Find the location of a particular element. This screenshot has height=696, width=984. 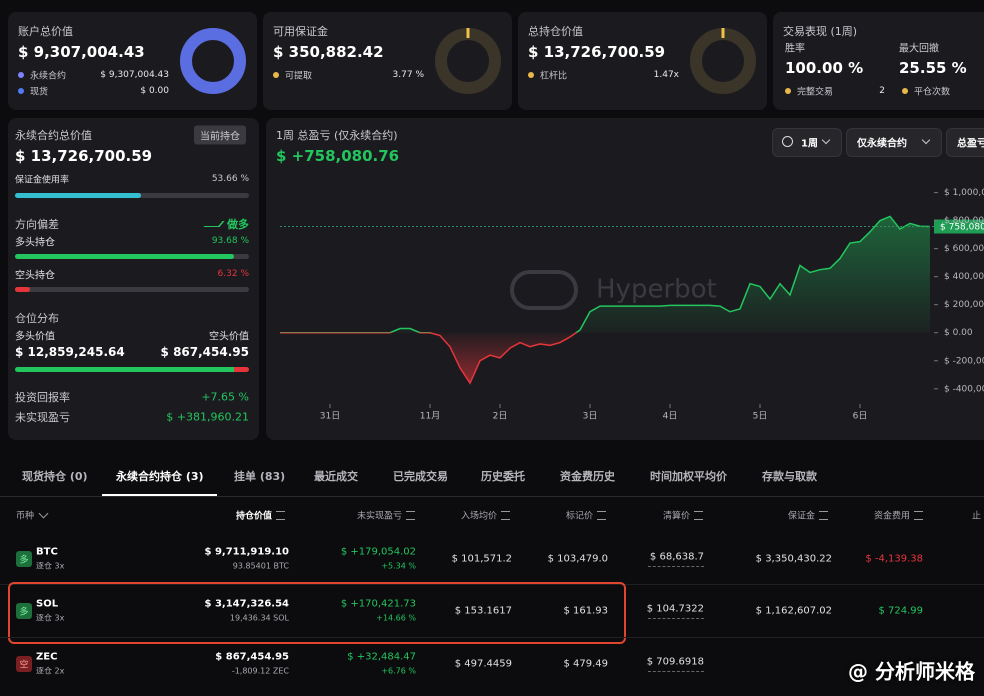

column-header: 持仓价值 is located at coordinates (253, 516).